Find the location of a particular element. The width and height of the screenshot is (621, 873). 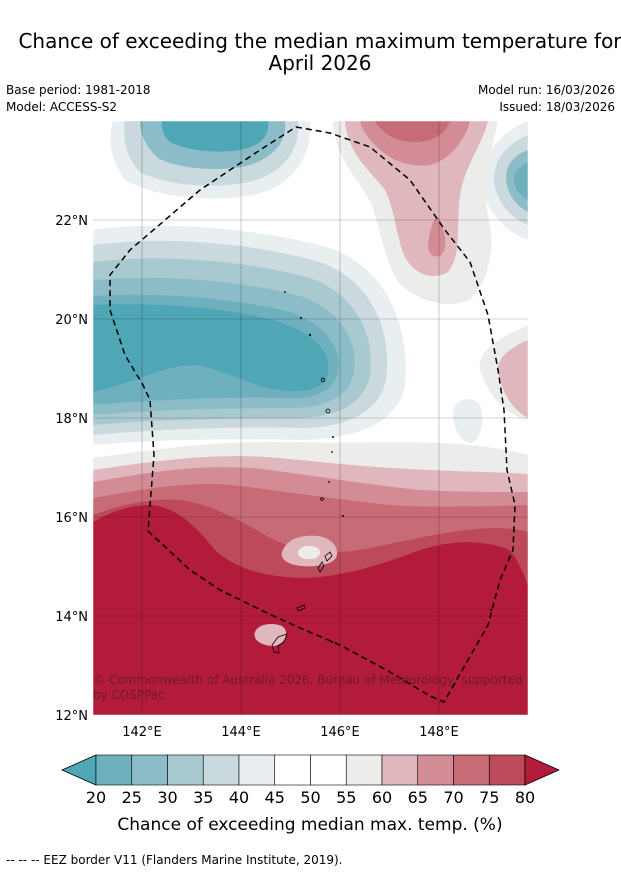

colorbar-arrow-low is located at coordinates (79, 770).